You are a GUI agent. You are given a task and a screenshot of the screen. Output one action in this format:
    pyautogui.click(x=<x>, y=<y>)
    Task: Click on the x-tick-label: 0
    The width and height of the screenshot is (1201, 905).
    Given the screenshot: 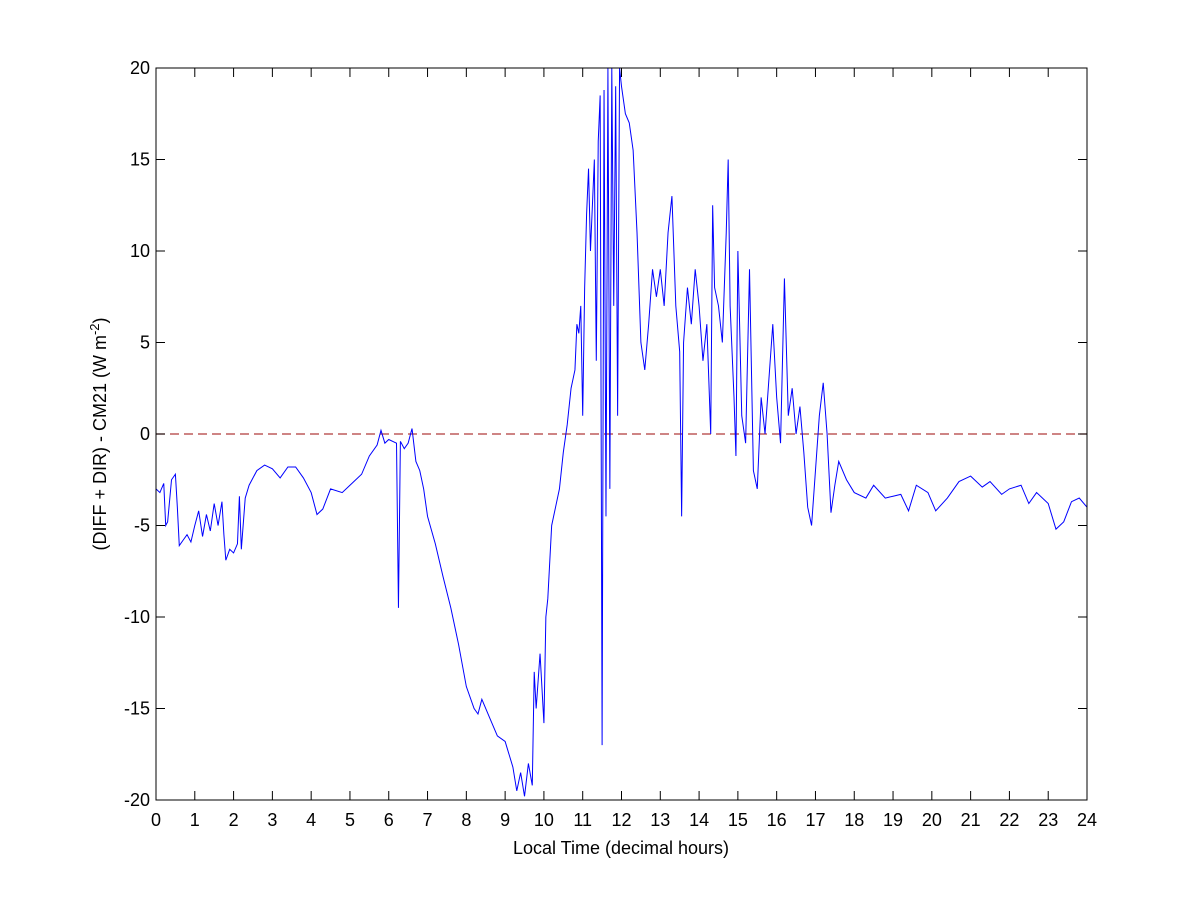 What is the action you would take?
    pyautogui.click(x=156, y=820)
    